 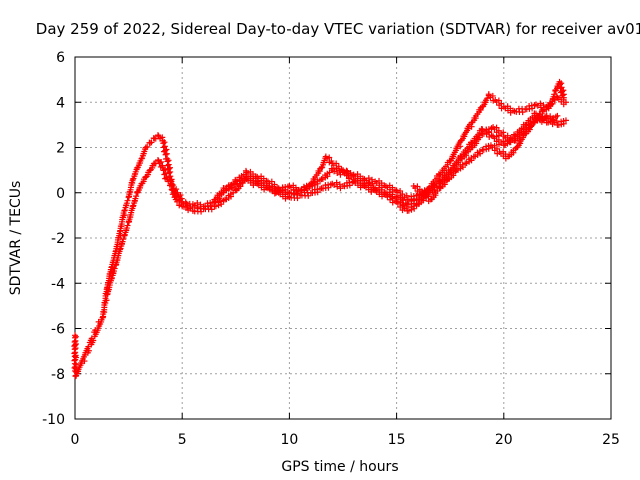 I want to click on x-tick-label: 5, so click(x=182, y=440).